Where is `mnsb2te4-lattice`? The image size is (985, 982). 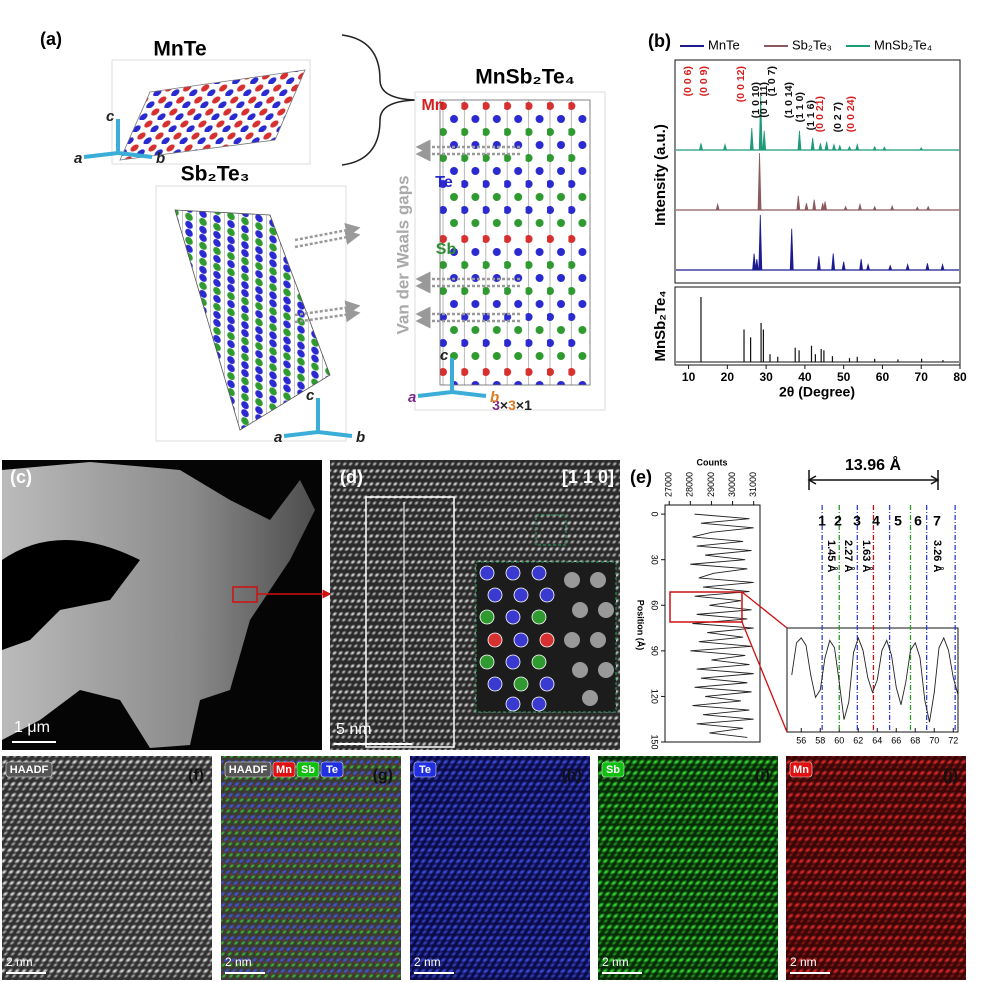 mnsb2te4-lattice is located at coordinates (515, 242).